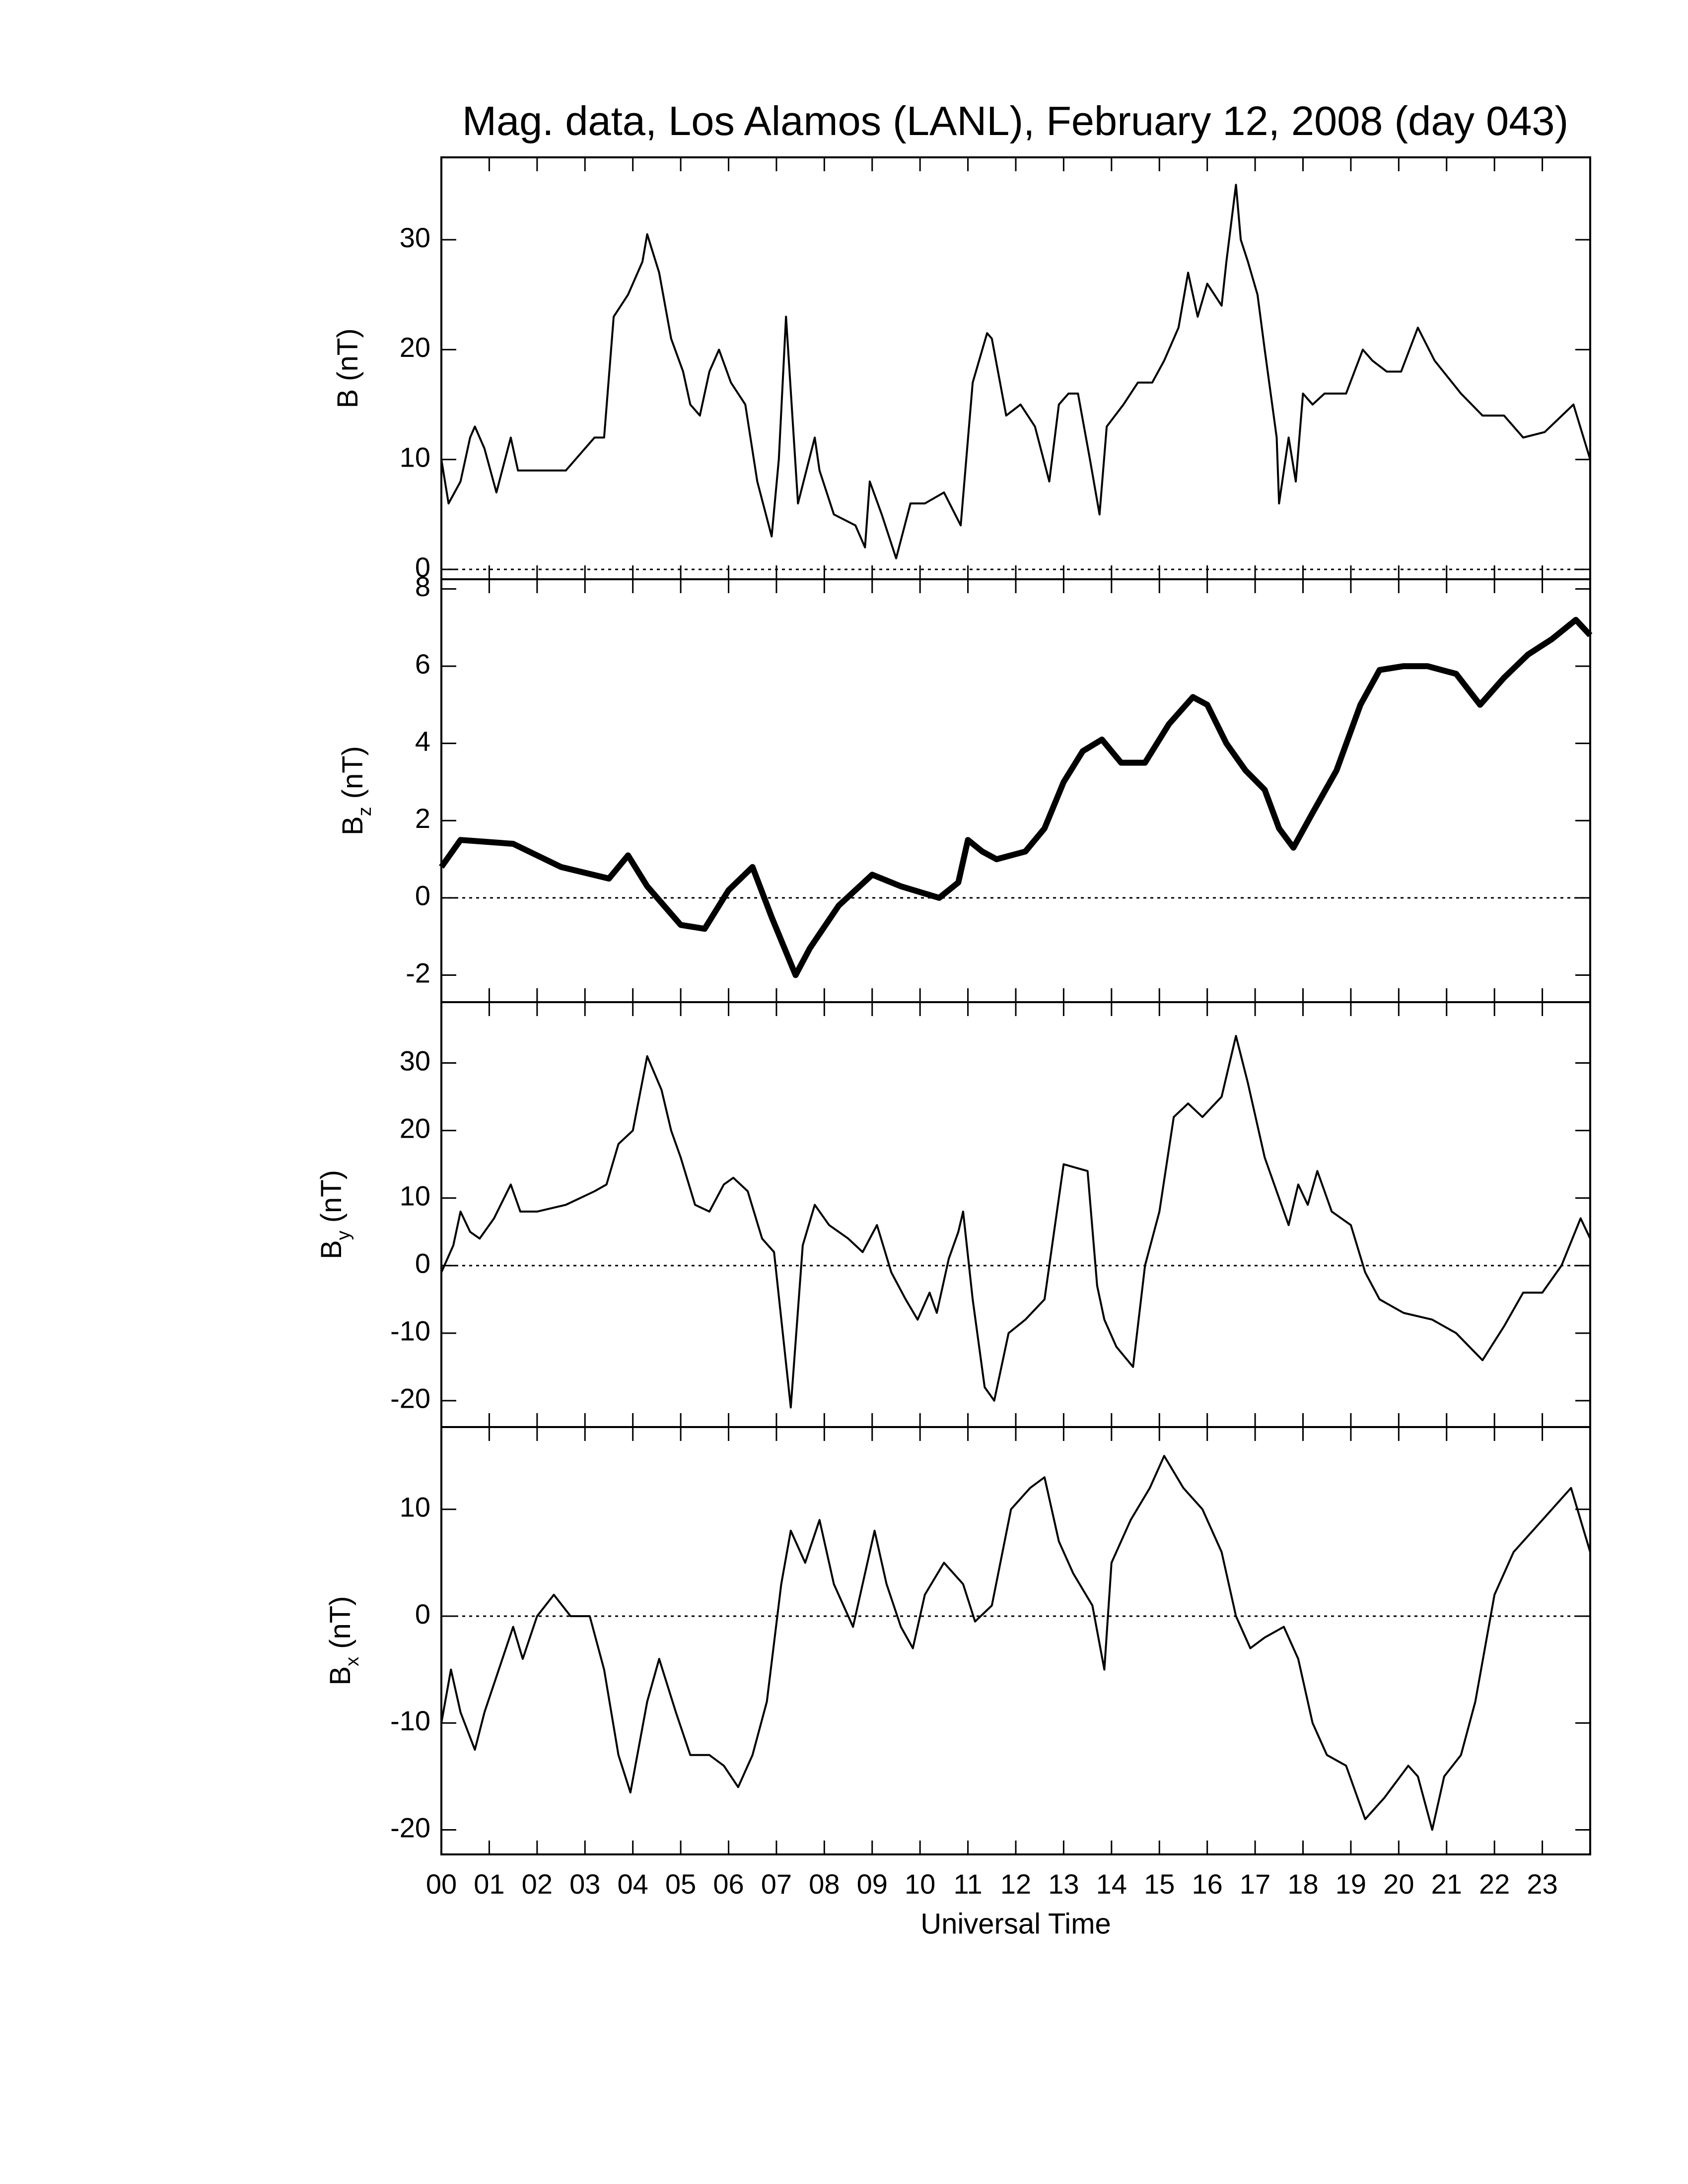 The width and height of the screenshot is (1688, 2184). I want to click on x-tick-label: 01, so click(489, 1884).